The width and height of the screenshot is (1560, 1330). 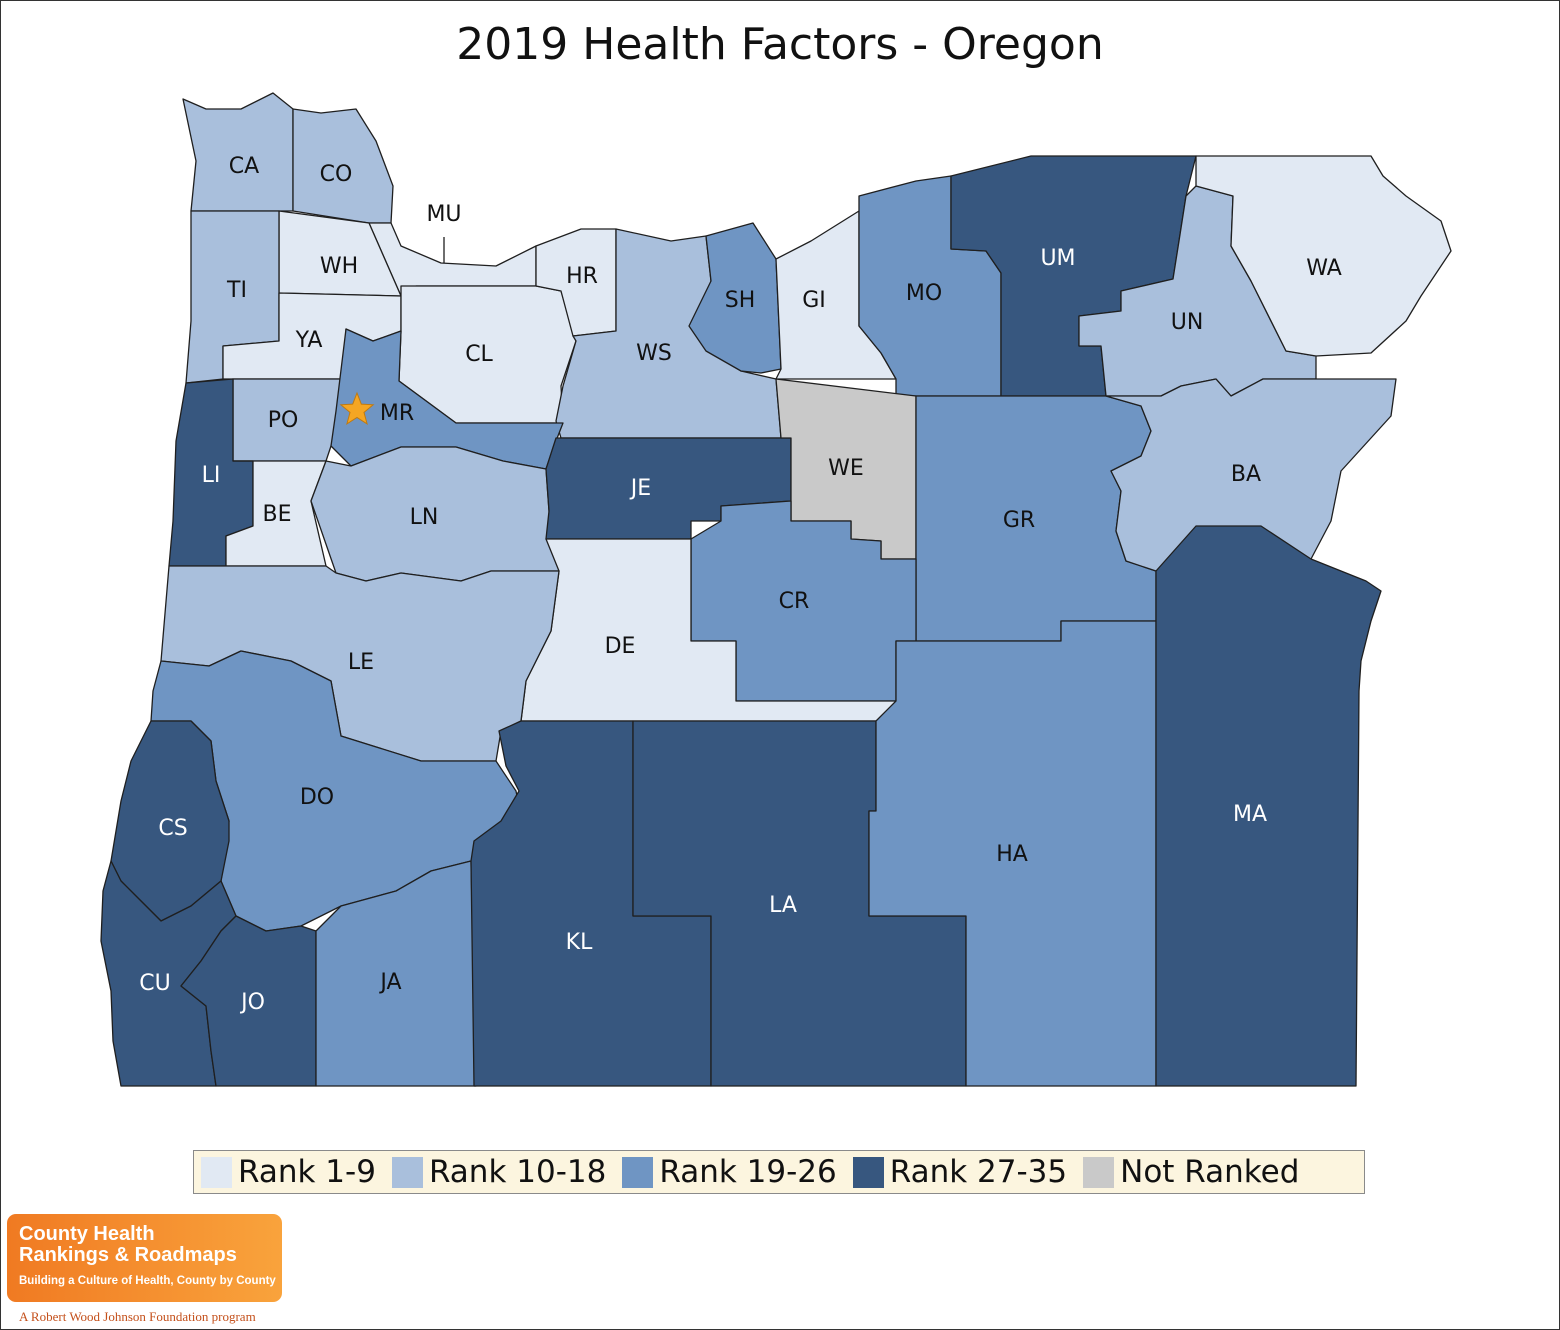 I want to click on logo-title: County Health Rankings & Roadmaps, so click(x=128, y=1245).